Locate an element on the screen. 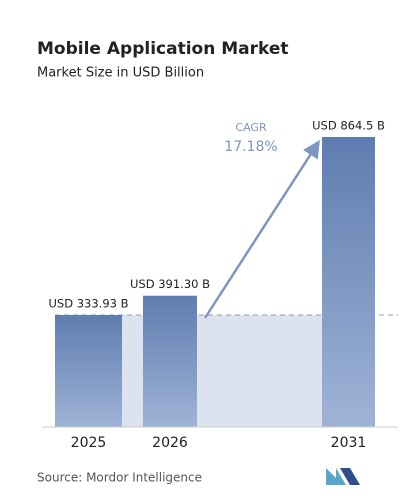 This screenshot has height=500, width=417. cagr-label: CAGR is located at coordinates (251, 127).